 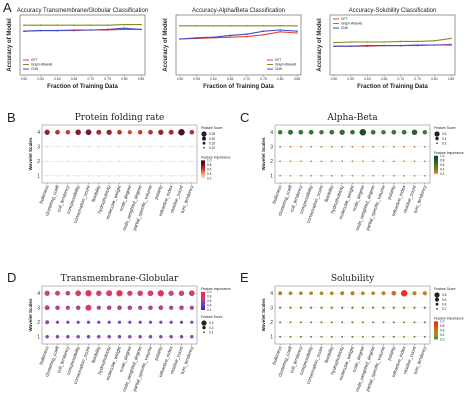 What do you see at coordinates (43, 355) in the screenshot?
I see `feature-label: bulkiness` at bounding box center [43, 355].